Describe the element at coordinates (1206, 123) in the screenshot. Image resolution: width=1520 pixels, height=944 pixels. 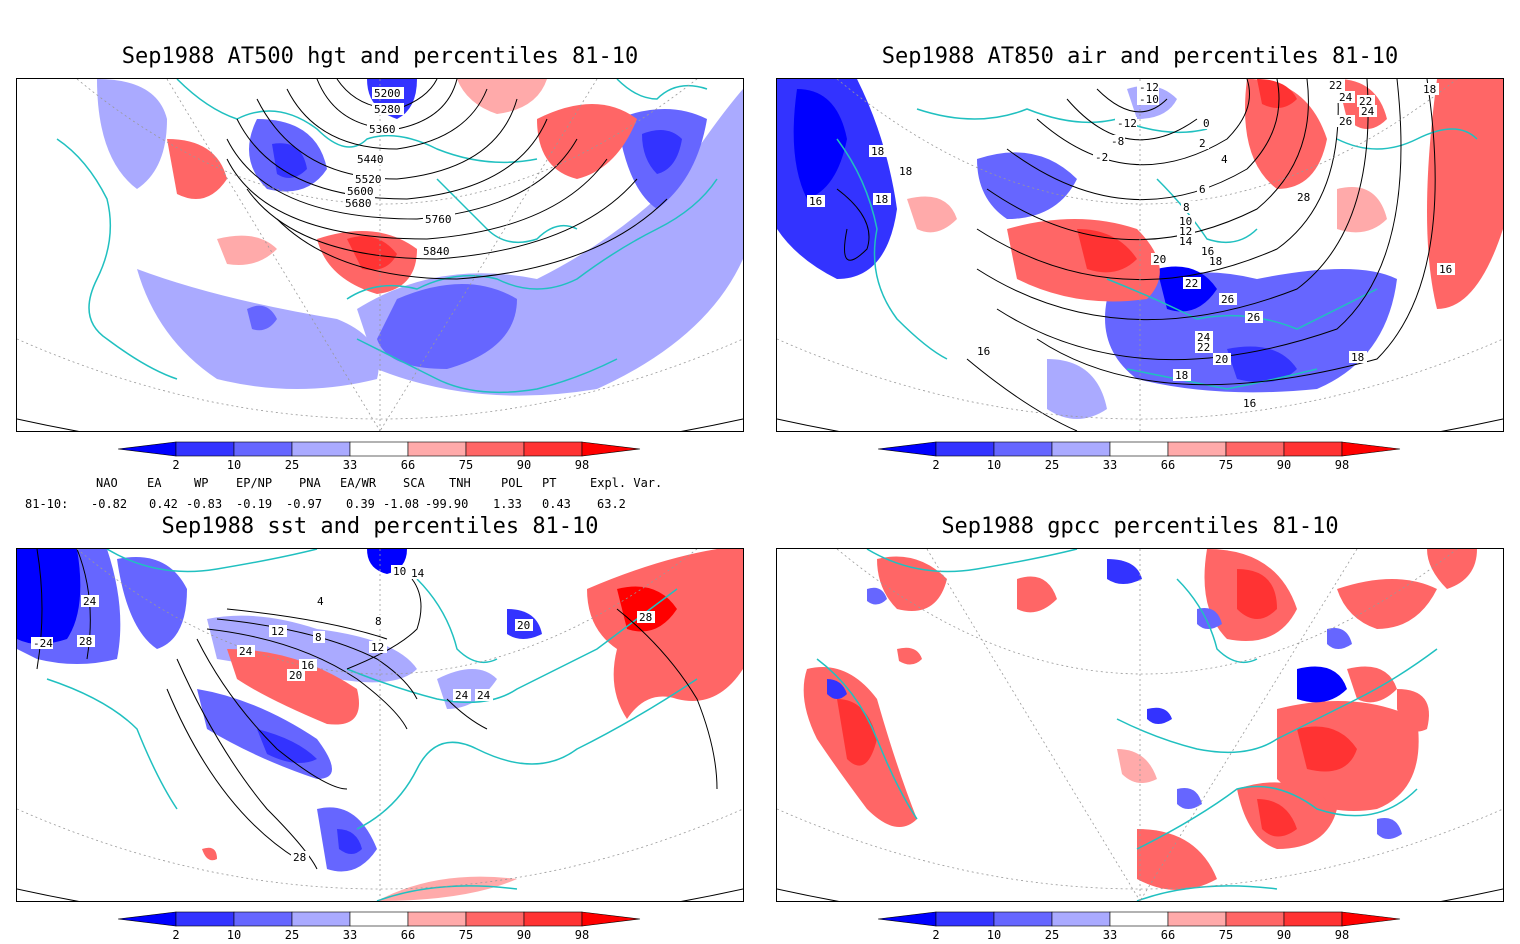
I see `svg-text: 0` at that location.